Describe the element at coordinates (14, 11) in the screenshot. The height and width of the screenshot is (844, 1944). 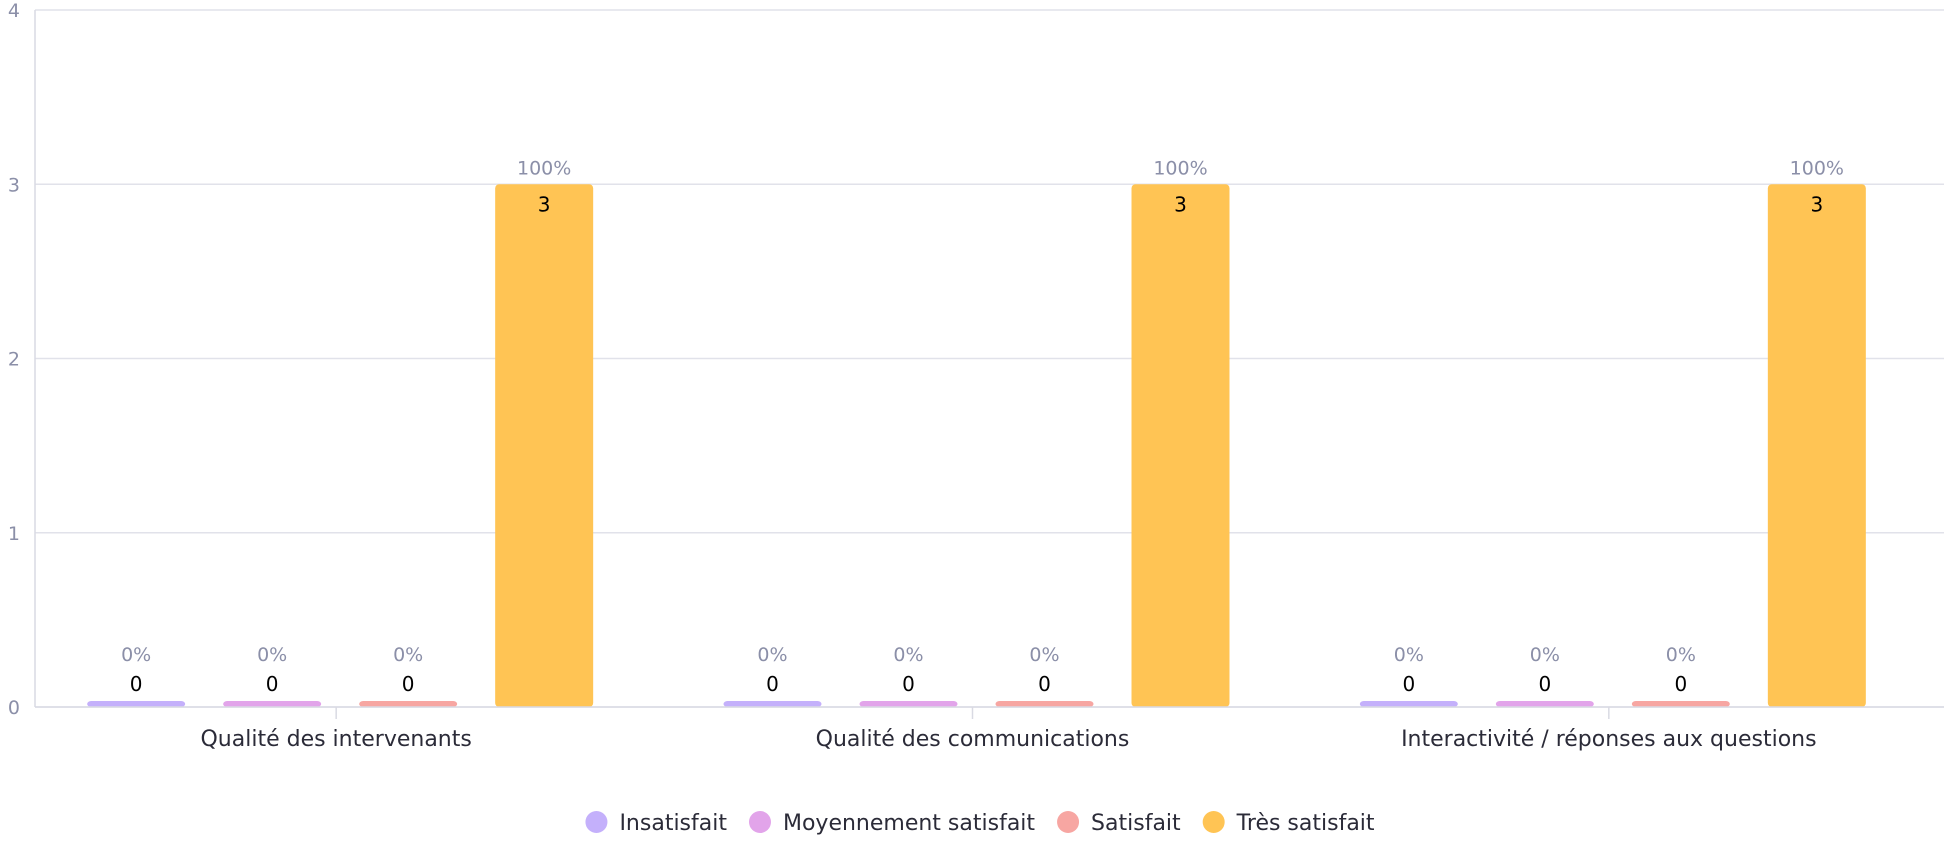
I see `y-tick-label: 4` at that location.